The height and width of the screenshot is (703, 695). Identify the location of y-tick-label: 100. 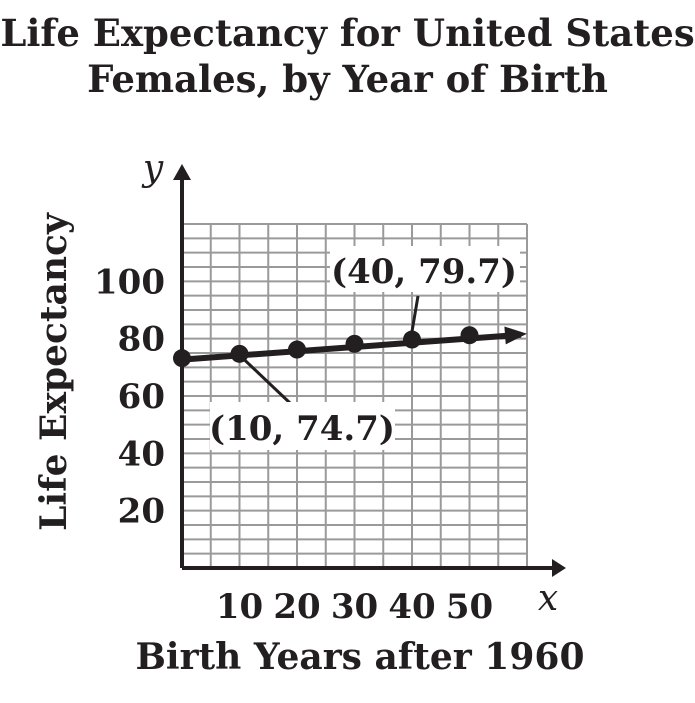
(129, 282).